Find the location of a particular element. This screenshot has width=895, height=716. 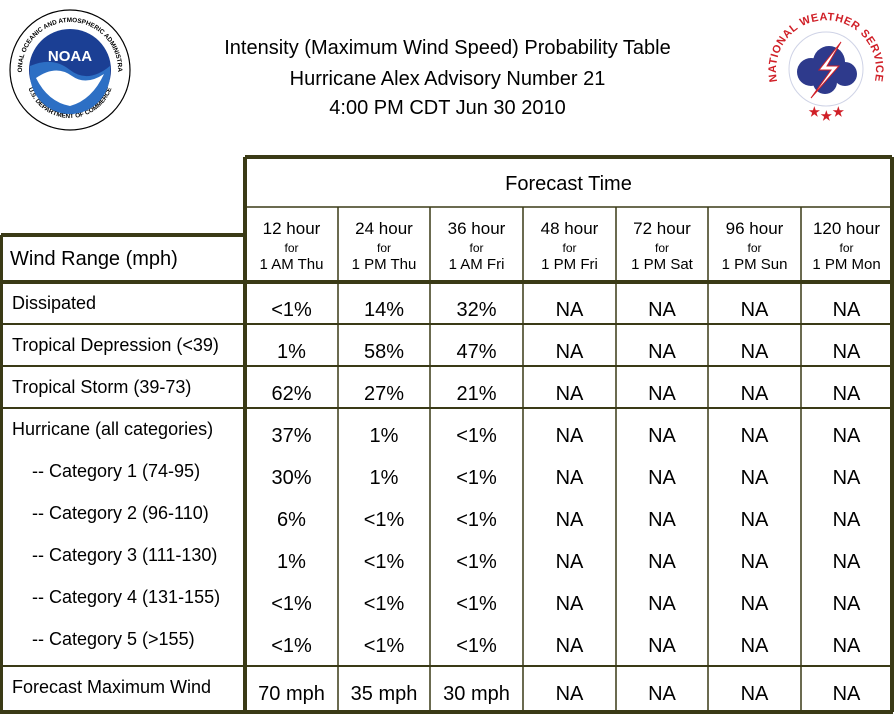

data-cell: 37% is located at coordinates (291, 436).